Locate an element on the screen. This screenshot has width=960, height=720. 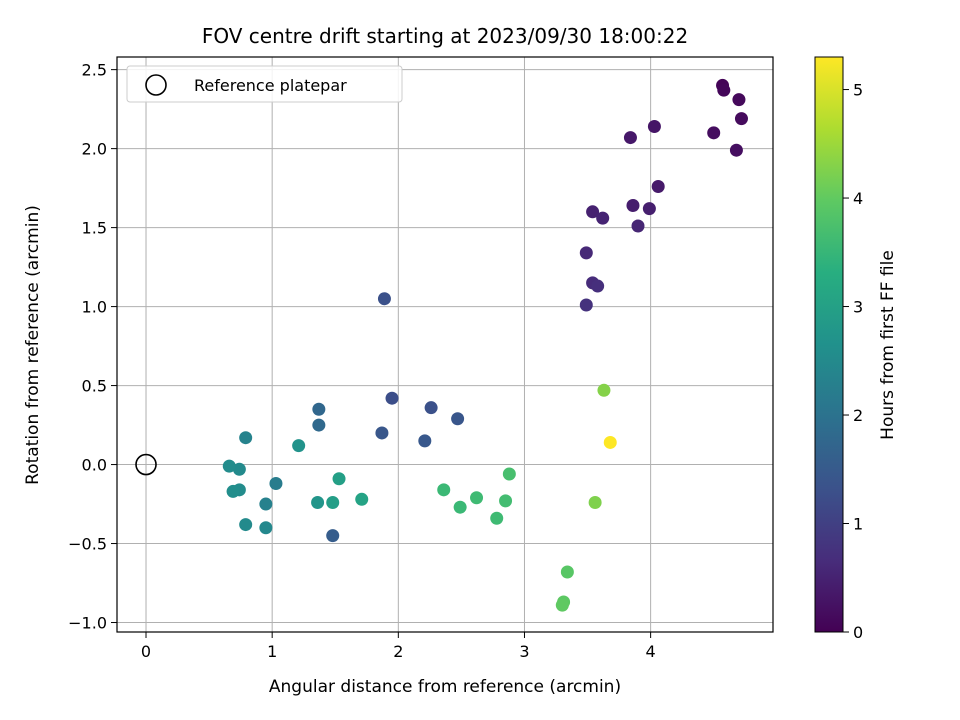
y-tick-label: 0.0 is located at coordinates (94, 465).